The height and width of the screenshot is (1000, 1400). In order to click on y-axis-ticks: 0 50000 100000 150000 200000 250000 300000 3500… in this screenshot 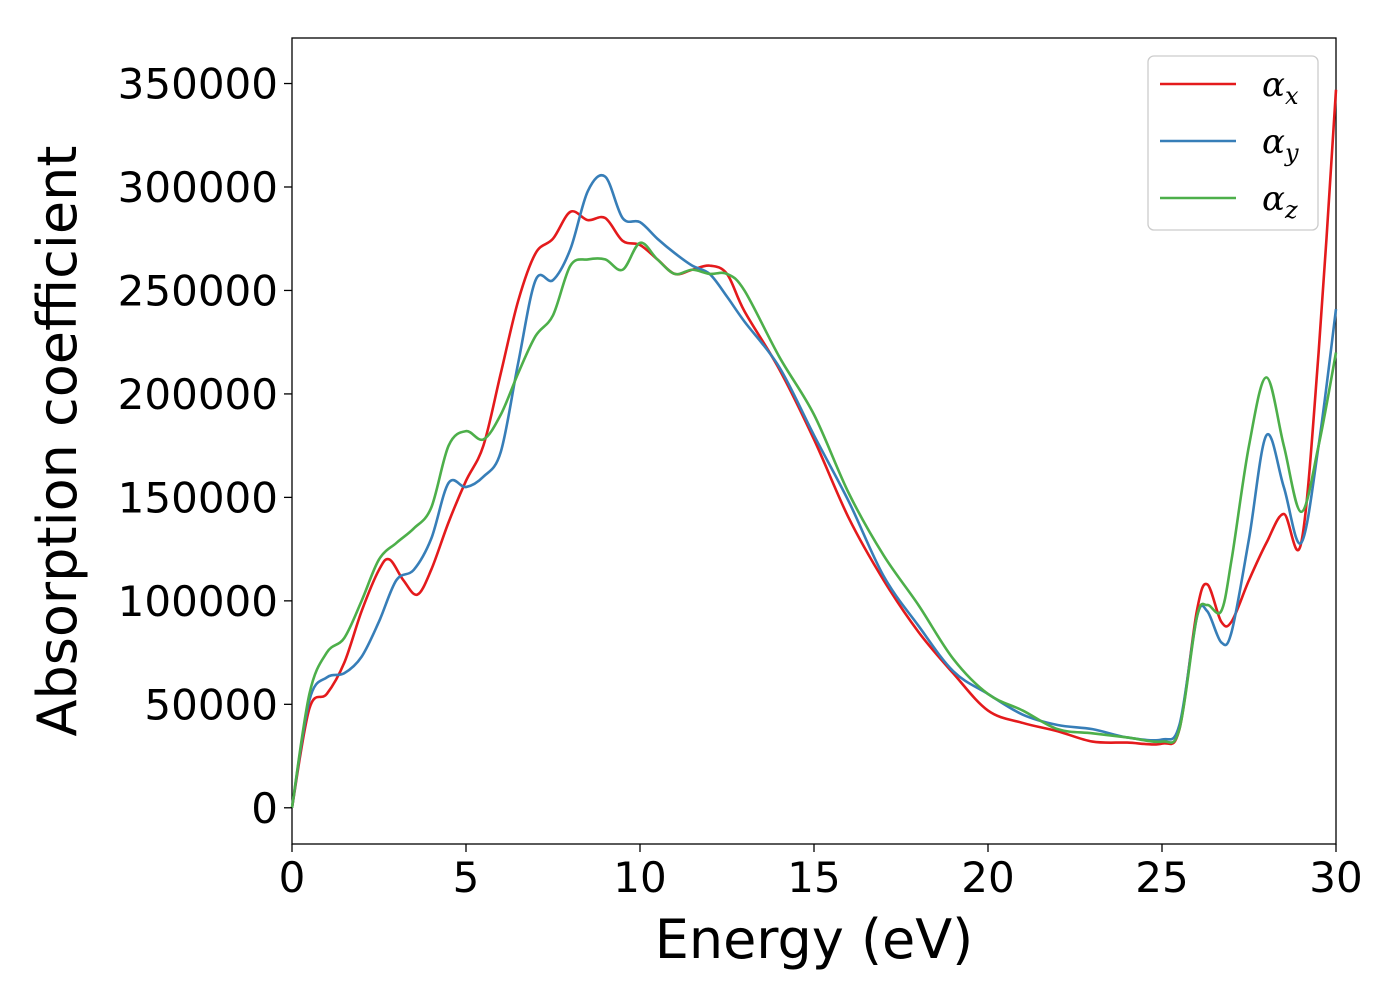, I will do `click(205, 446)`.